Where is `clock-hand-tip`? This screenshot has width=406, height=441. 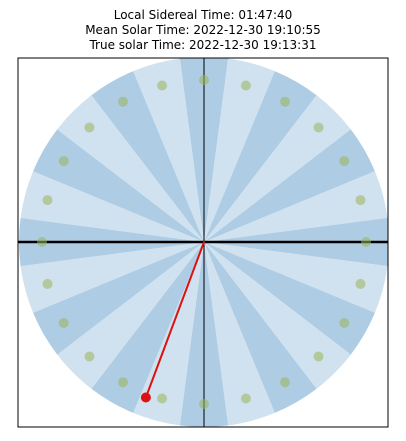 clock-hand-tip is located at coordinates (145, 397).